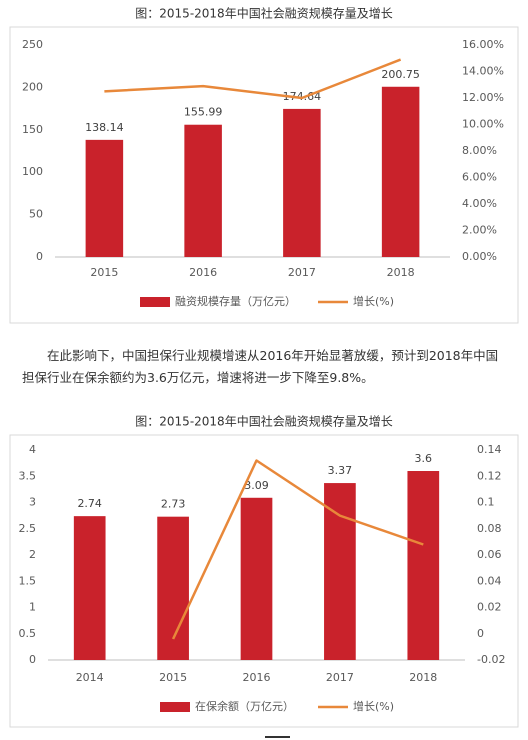 Image resolution: width=528 pixels, height=740 pixels. Describe the element at coordinates (32, 607) in the screenshot. I see `y-tick-label: 1` at that location.